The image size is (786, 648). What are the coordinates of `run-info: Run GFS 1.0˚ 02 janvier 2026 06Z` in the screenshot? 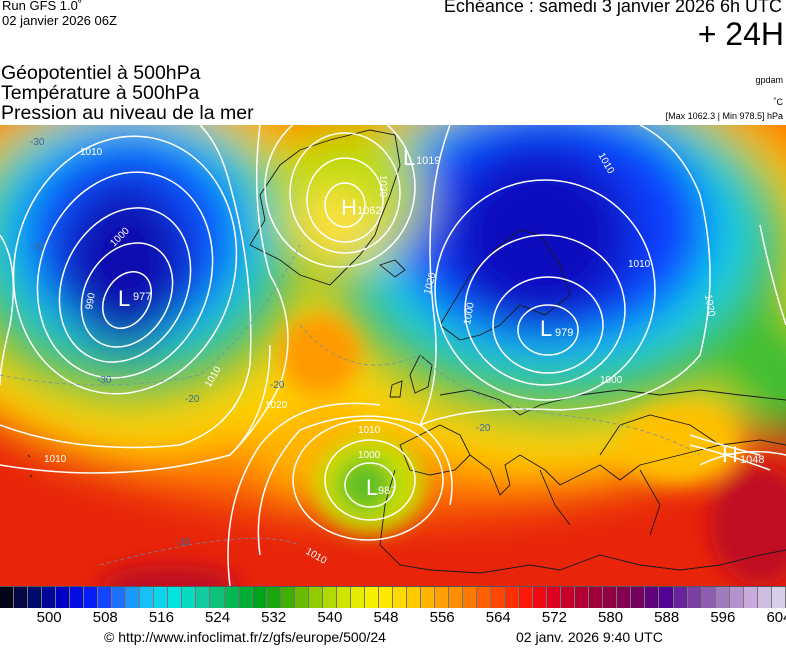 It's located at (59, 14).